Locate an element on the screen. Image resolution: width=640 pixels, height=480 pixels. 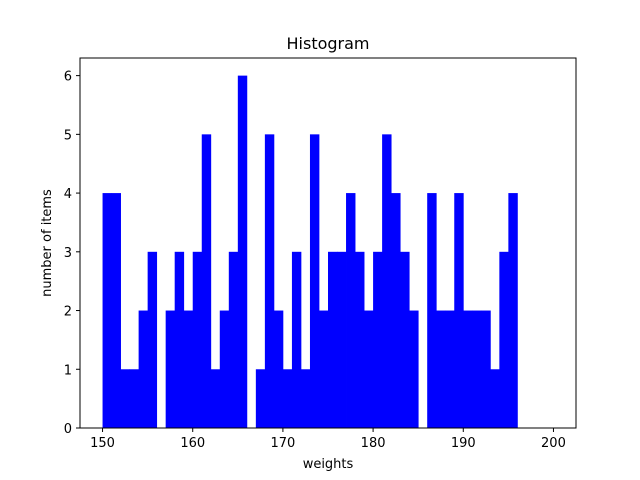
y-tick-label: 4 is located at coordinates (68, 194).